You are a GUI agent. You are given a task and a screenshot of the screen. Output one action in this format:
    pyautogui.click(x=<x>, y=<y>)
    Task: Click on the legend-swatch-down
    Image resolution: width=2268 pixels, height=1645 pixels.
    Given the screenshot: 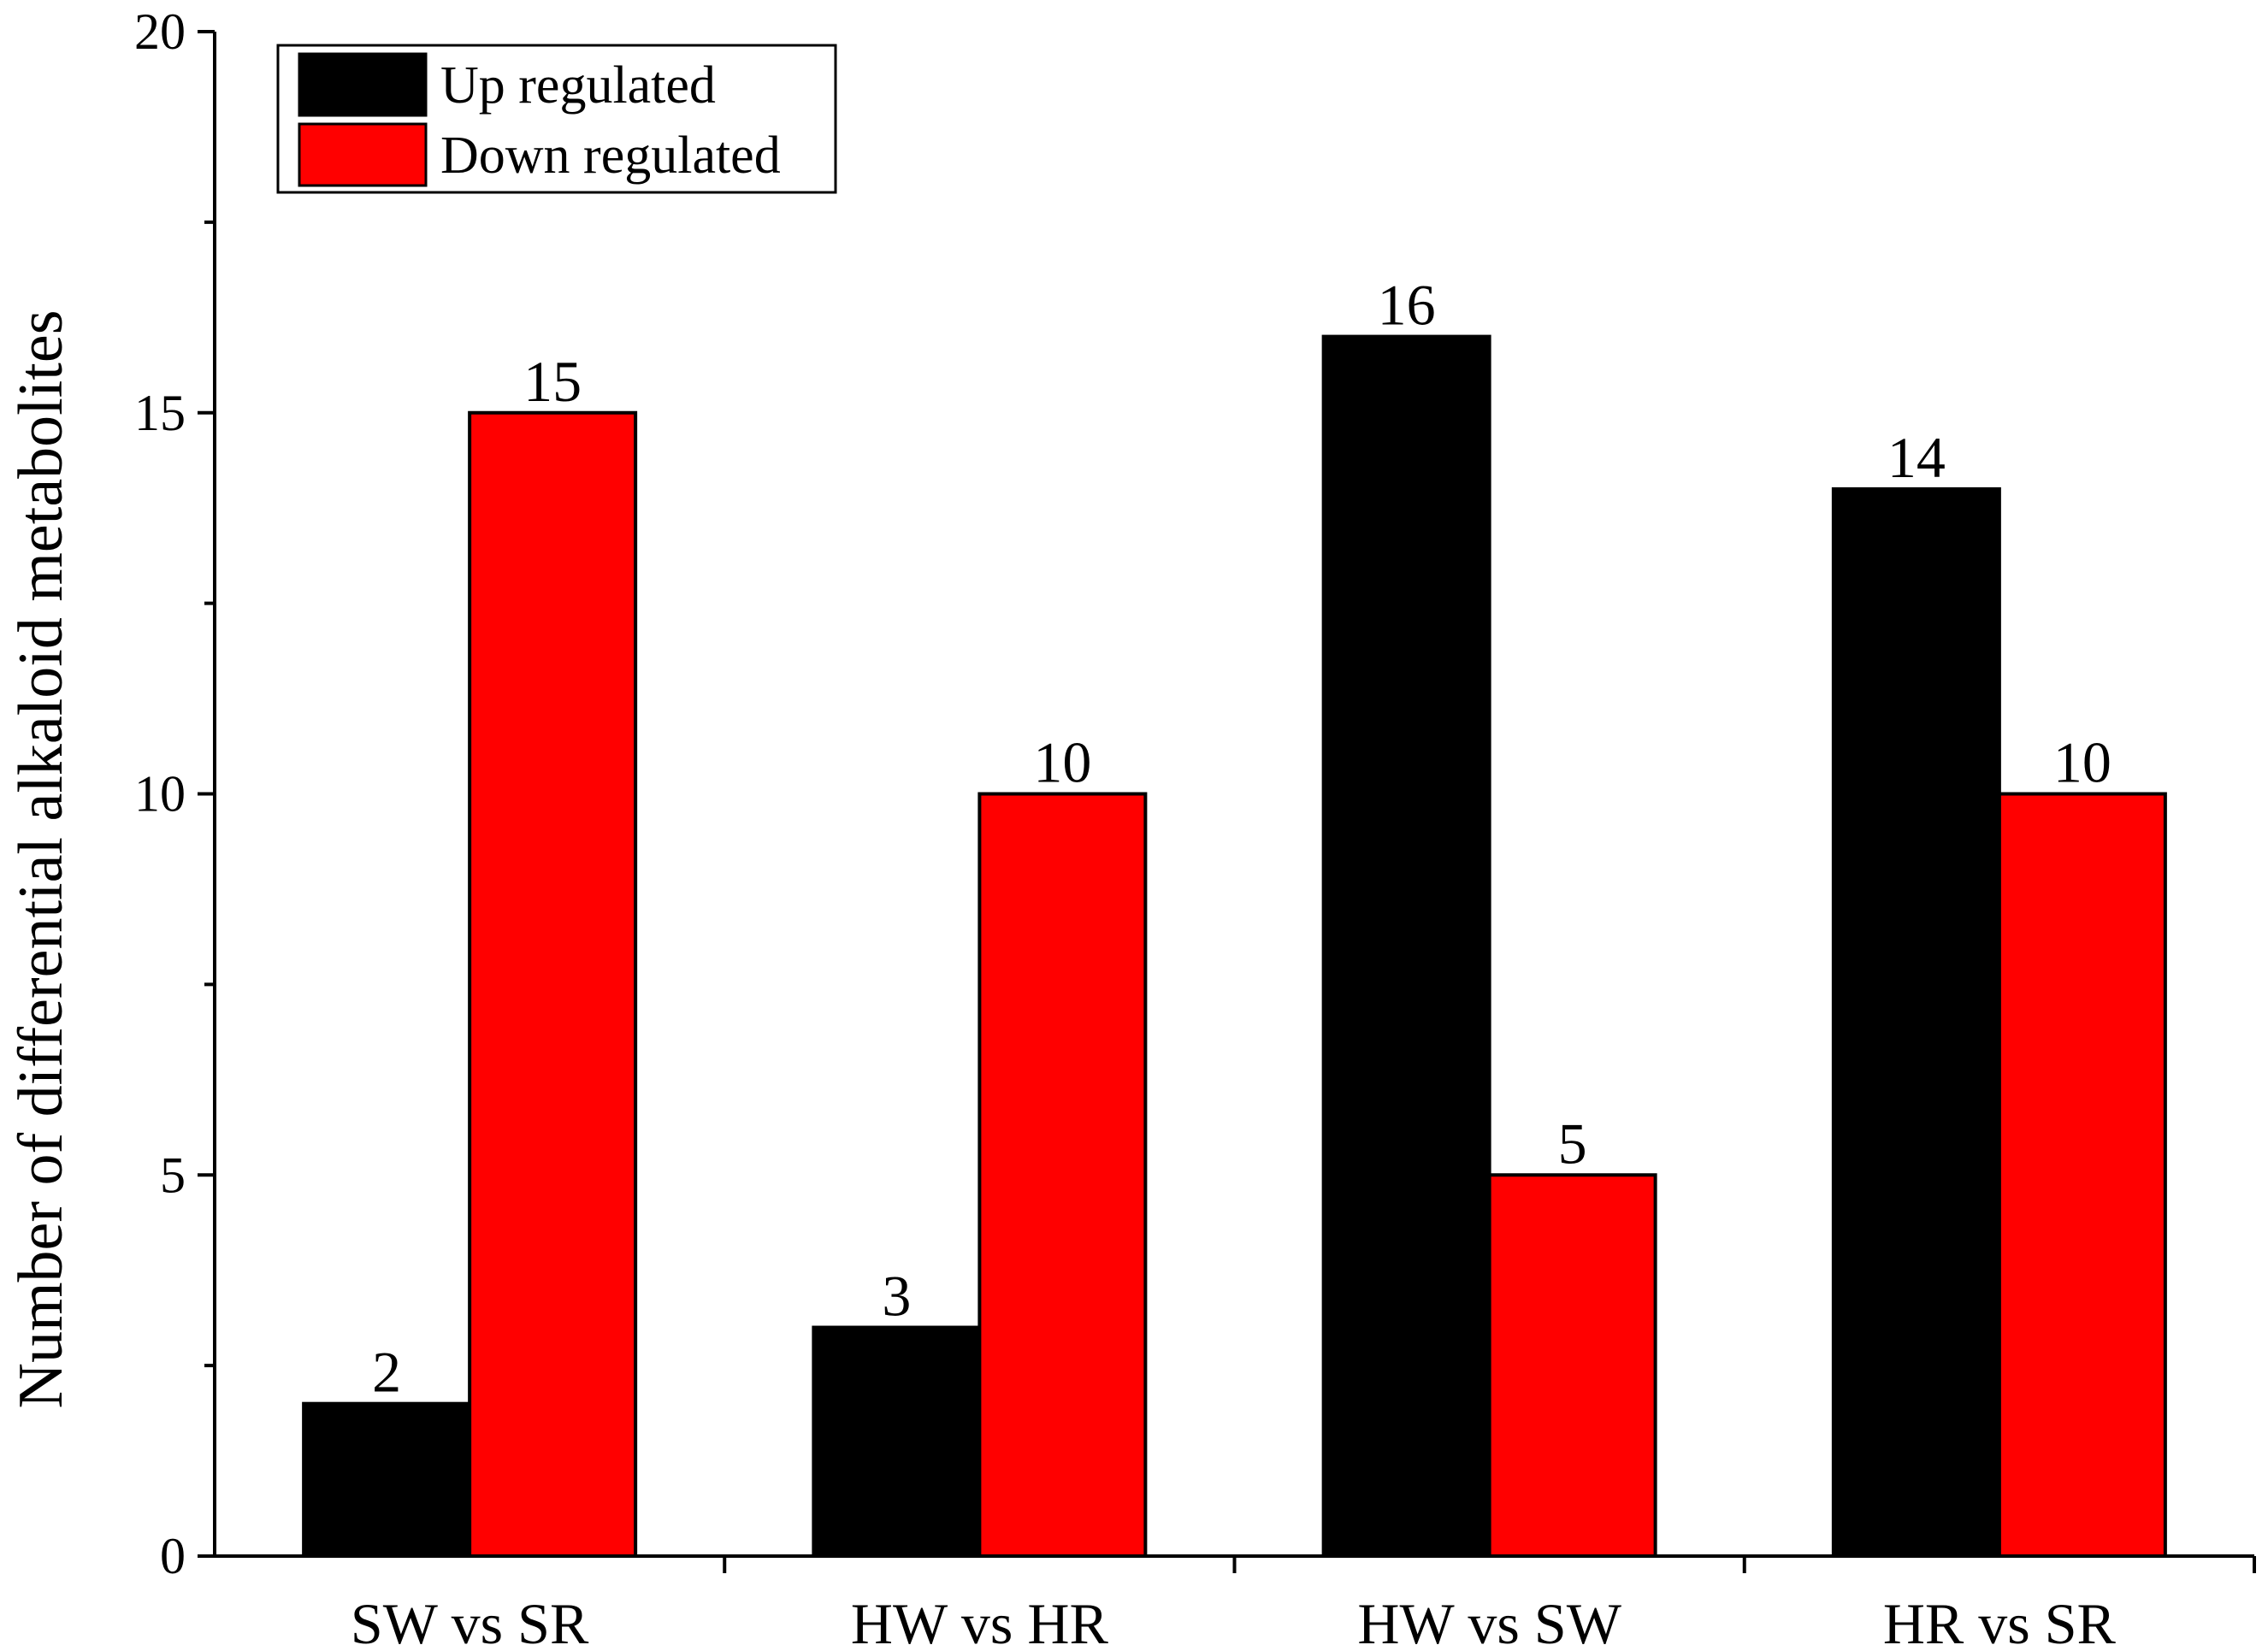 What is the action you would take?
    pyautogui.click(x=363, y=154)
    